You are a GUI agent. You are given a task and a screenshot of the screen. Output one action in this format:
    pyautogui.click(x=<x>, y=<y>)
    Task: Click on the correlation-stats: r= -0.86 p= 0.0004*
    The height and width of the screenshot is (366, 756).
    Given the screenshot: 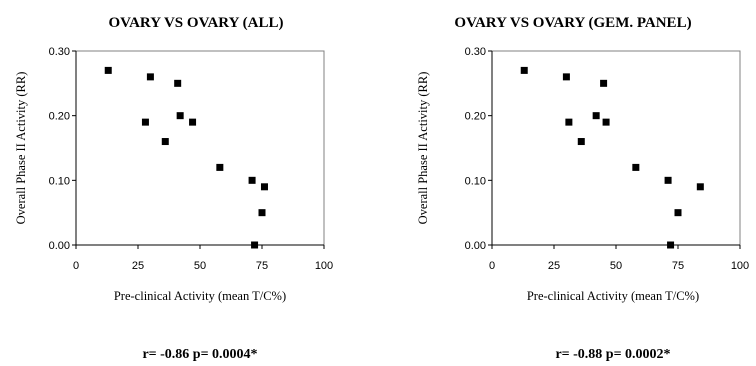 What is the action you would take?
    pyautogui.click(x=199, y=354)
    